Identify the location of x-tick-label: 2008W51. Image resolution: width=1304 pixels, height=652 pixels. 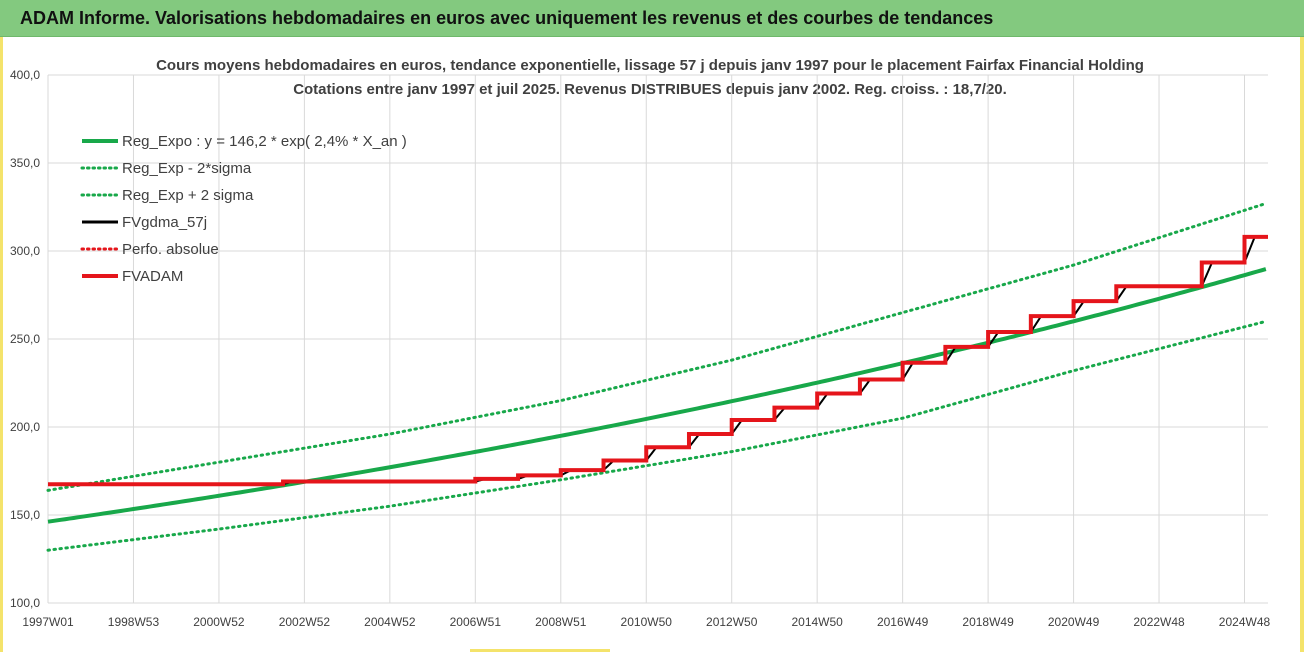
(561, 622).